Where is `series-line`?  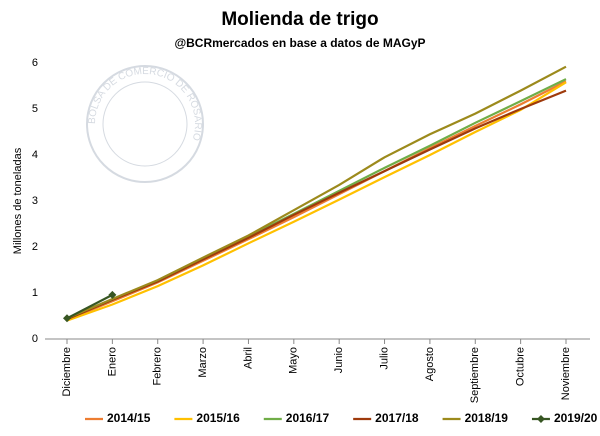
series-line is located at coordinates (89, 306).